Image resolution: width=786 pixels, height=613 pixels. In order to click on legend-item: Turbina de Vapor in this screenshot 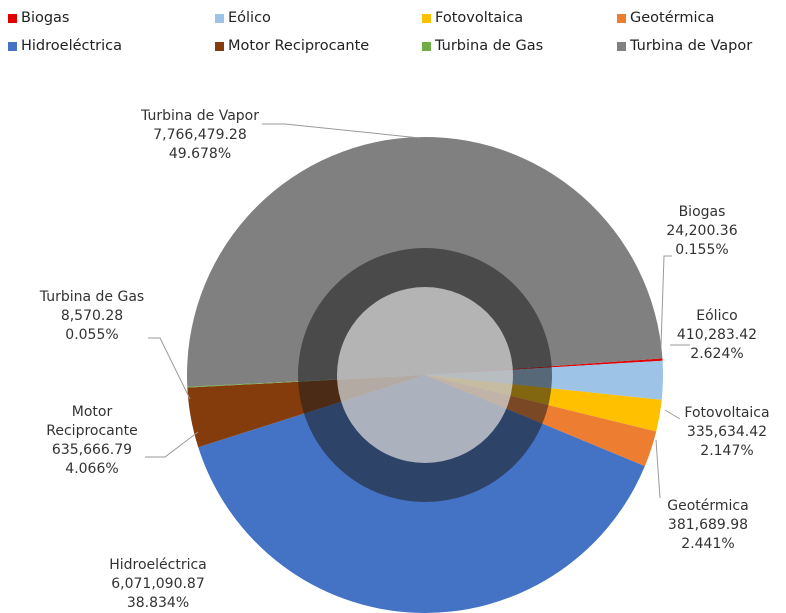, I will do `click(684, 46)`.